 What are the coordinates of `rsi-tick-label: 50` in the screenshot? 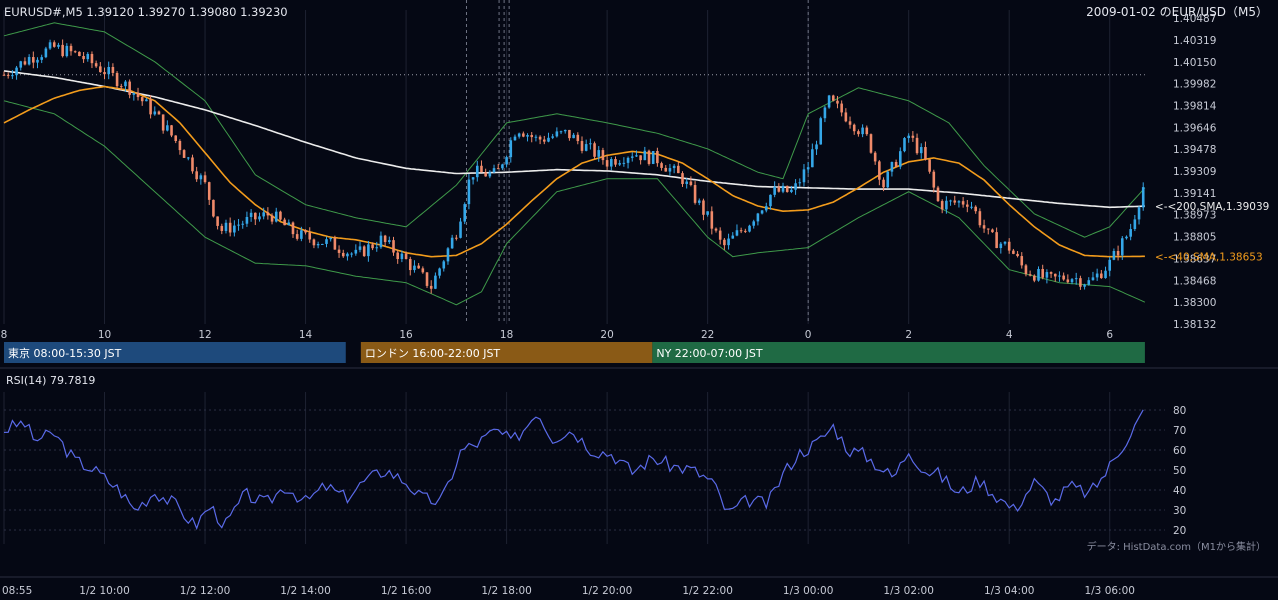 It's located at (1179, 471).